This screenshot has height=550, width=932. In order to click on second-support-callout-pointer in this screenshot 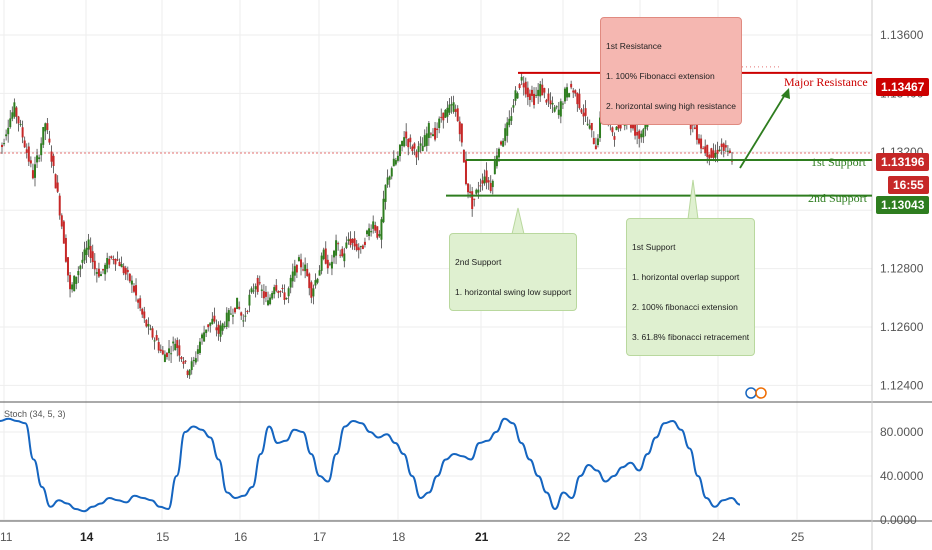, I will do `click(518, 221)`.